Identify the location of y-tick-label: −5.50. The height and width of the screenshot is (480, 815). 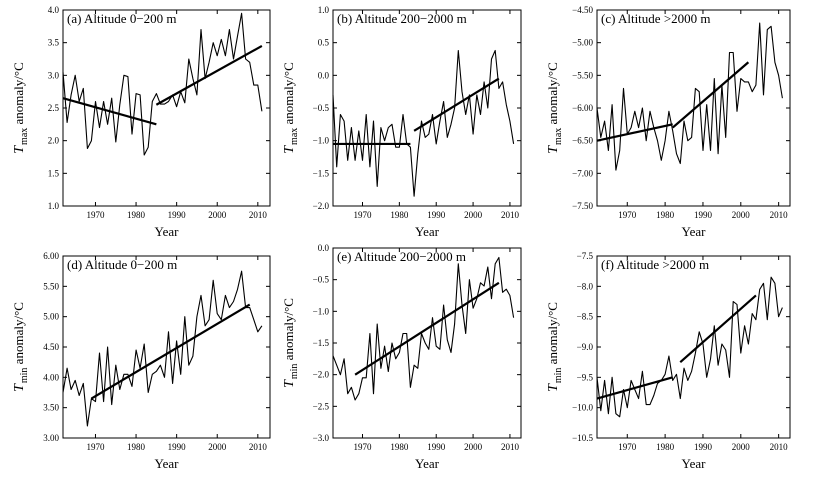
(582, 75).